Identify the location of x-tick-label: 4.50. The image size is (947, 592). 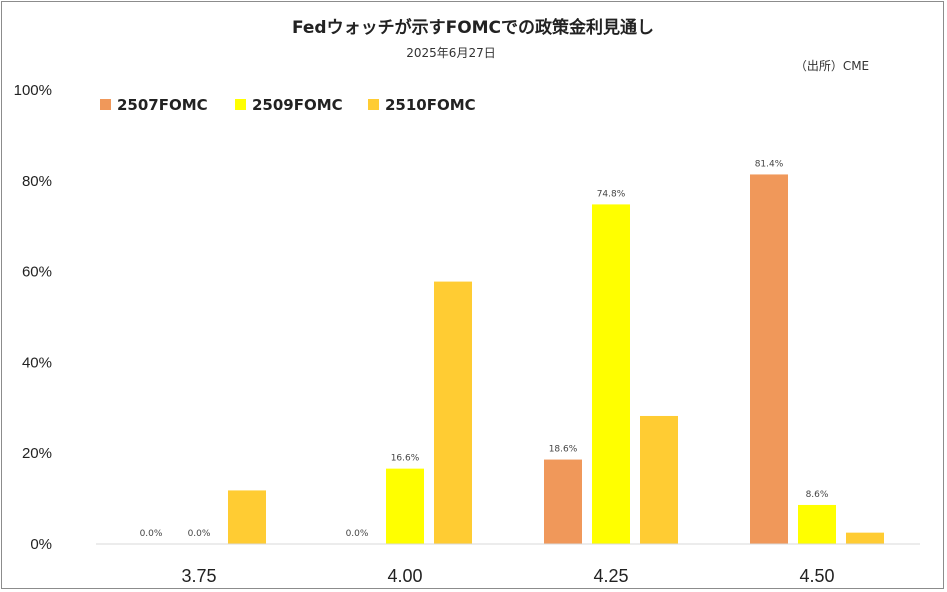
(816, 576).